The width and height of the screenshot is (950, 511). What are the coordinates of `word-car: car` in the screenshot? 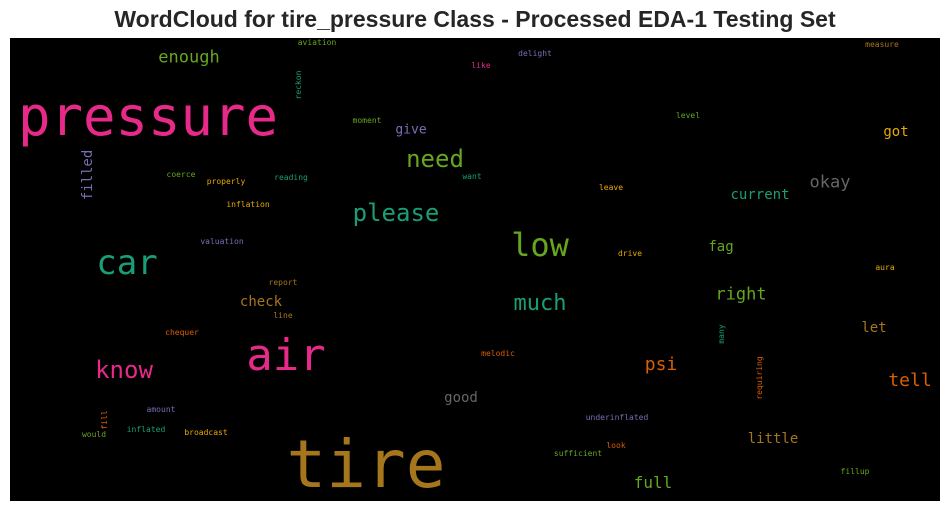 It's located at (126, 263).